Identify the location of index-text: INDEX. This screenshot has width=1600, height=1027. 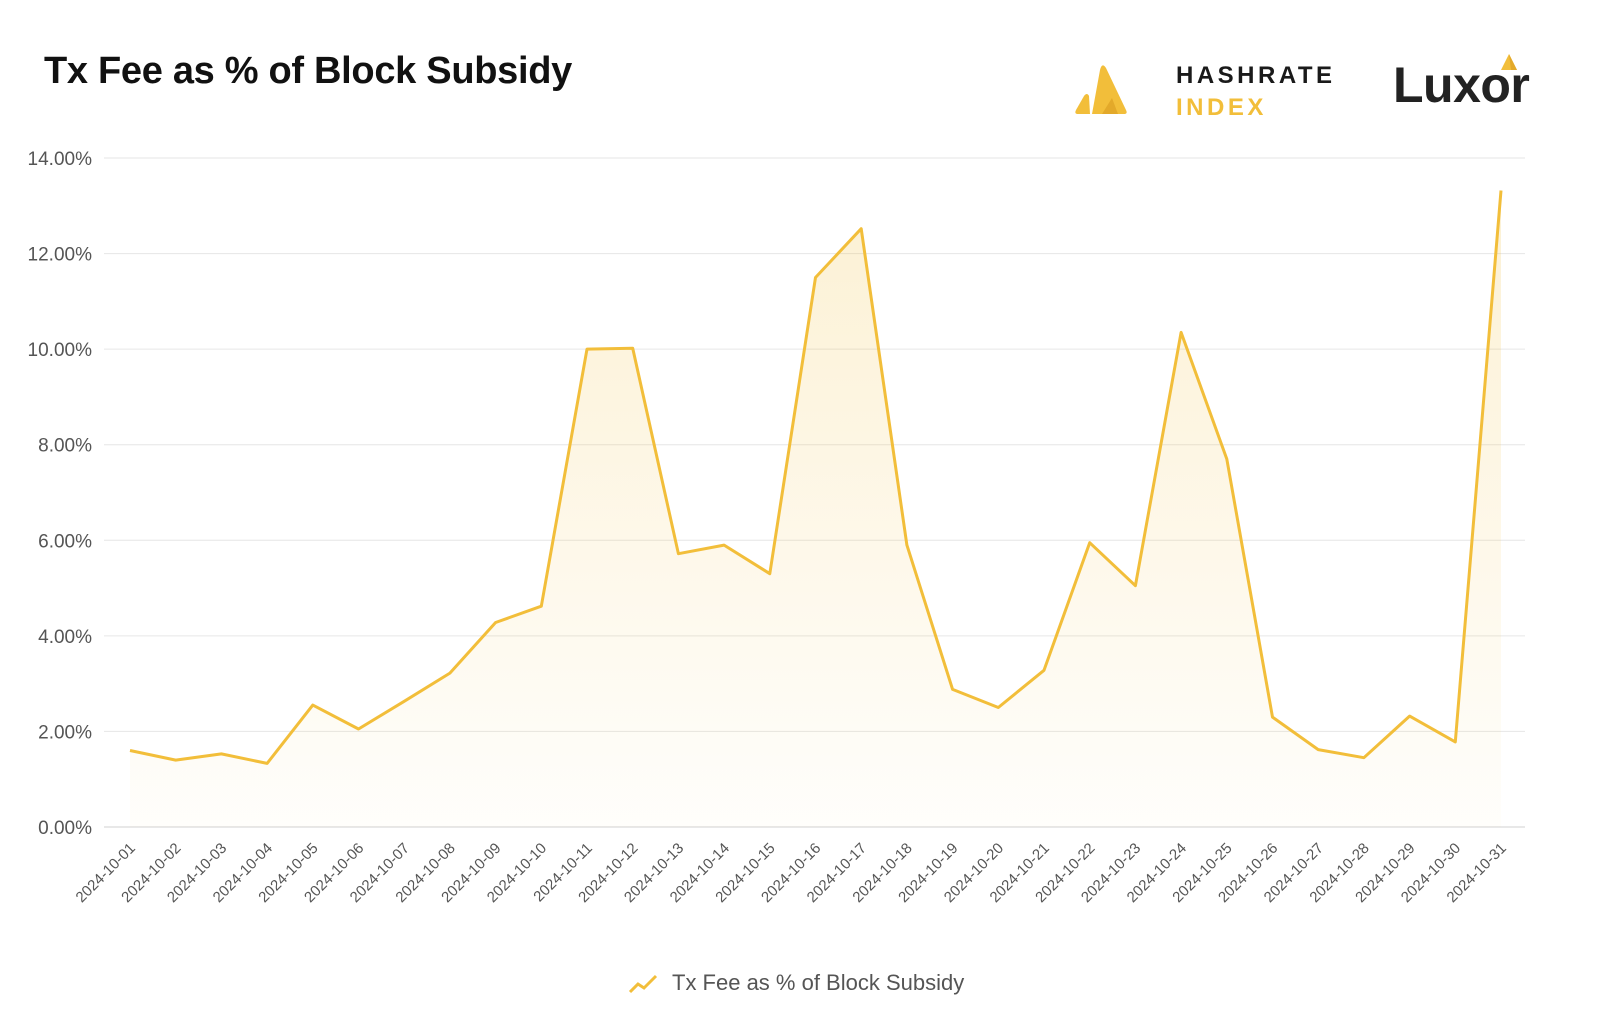
(1221, 107).